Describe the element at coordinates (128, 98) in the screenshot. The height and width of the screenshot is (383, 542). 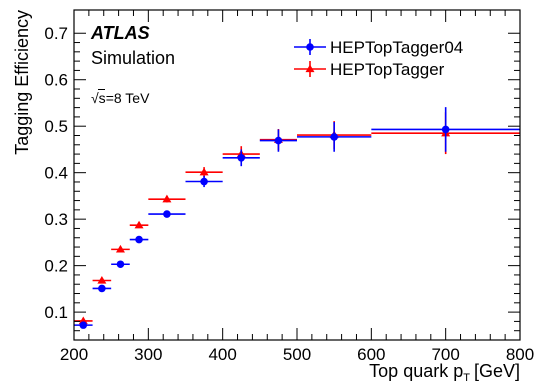
I see `energy-value: =8 TeV` at that location.